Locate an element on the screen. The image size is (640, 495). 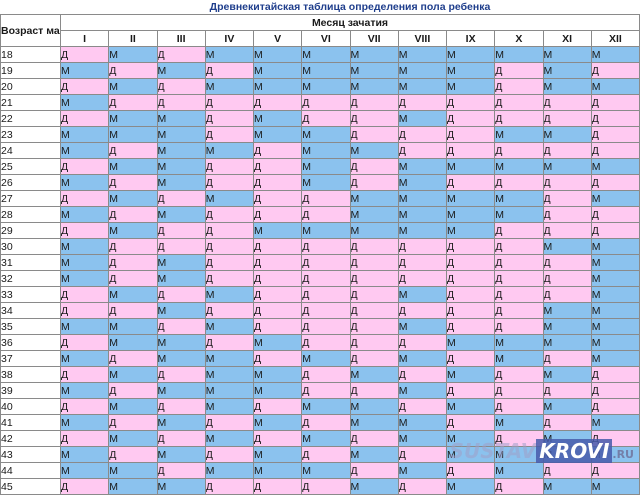
mother-age-cell: 31 is located at coordinates (30, 262).